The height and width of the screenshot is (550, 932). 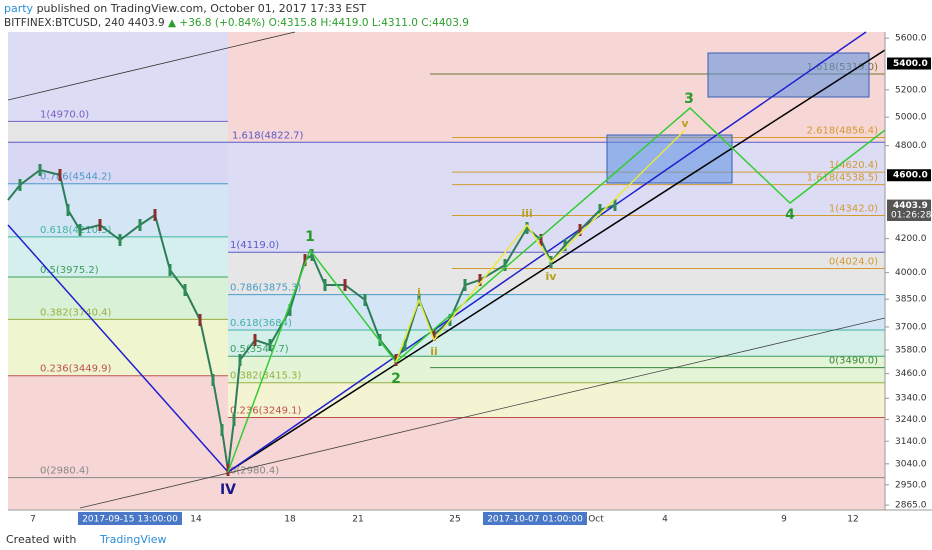 What do you see at coordinates (146, 23) in the screenshot?
I see `last: 4403.9` at bounding box center [146, 23].